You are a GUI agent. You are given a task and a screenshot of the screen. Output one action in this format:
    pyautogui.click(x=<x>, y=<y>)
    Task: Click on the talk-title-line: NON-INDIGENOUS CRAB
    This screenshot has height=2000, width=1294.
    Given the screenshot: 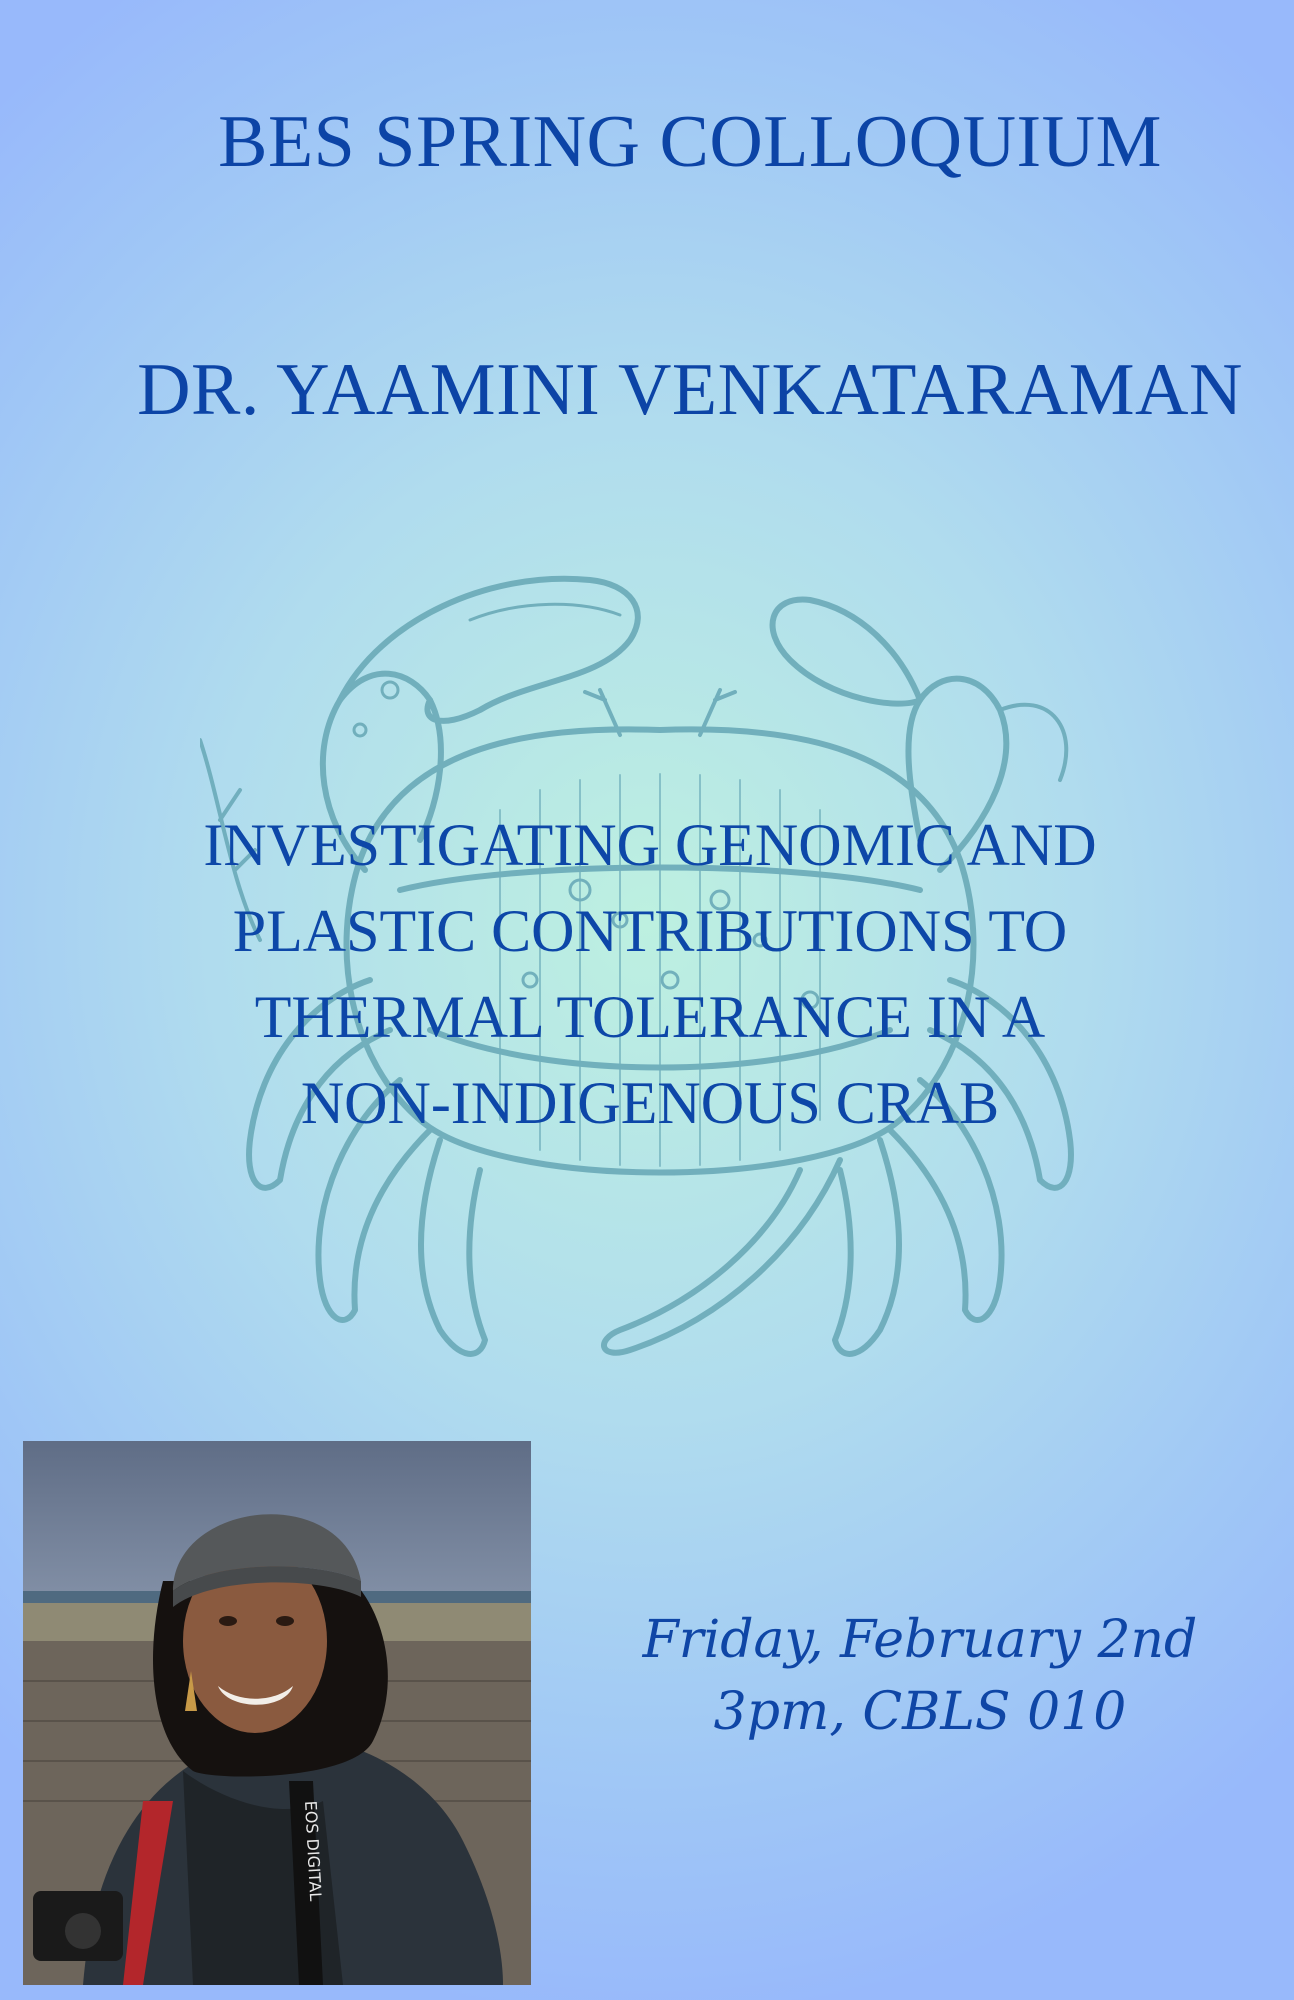 What is the action you would take?
    pyautogui.click(x=650, y=1103)
    